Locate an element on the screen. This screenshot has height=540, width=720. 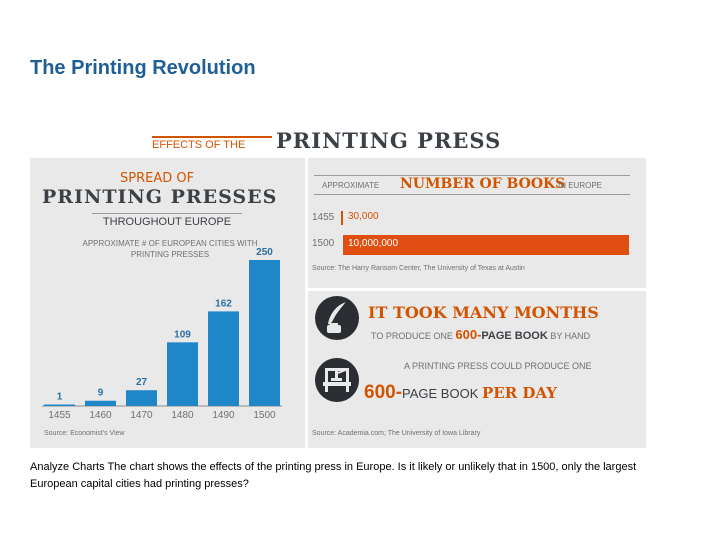
bar-value-label-1490: 162 is located at coordinates (223, 303).